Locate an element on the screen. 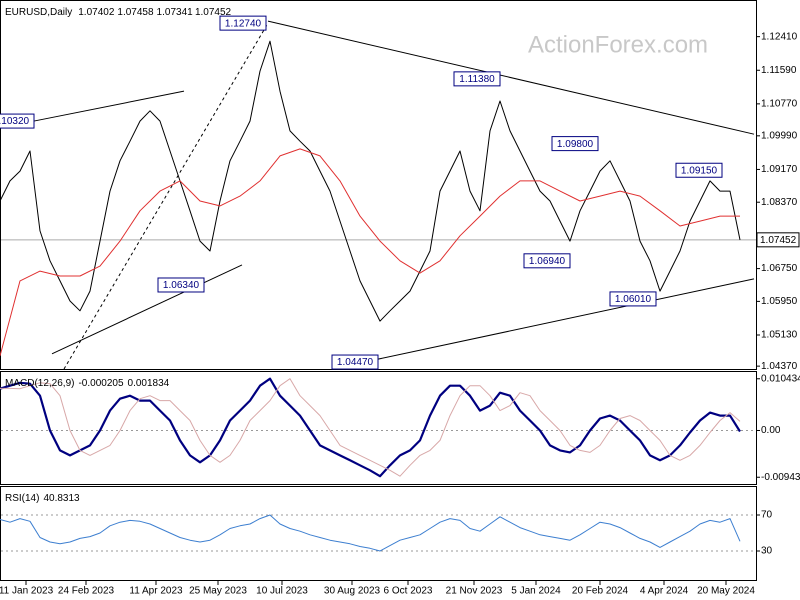 The image size is (800, 600). y-tick-label: 1.05130 is located at coordinates (779, 335).